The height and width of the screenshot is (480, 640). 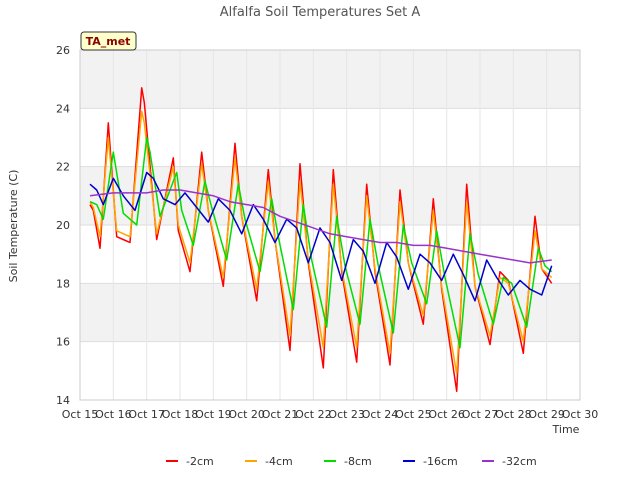 What do you see at coordinates (480, 414) in the screenshot?
I see `x-tick-label: Oct 27` at bounding box center [480, 414].